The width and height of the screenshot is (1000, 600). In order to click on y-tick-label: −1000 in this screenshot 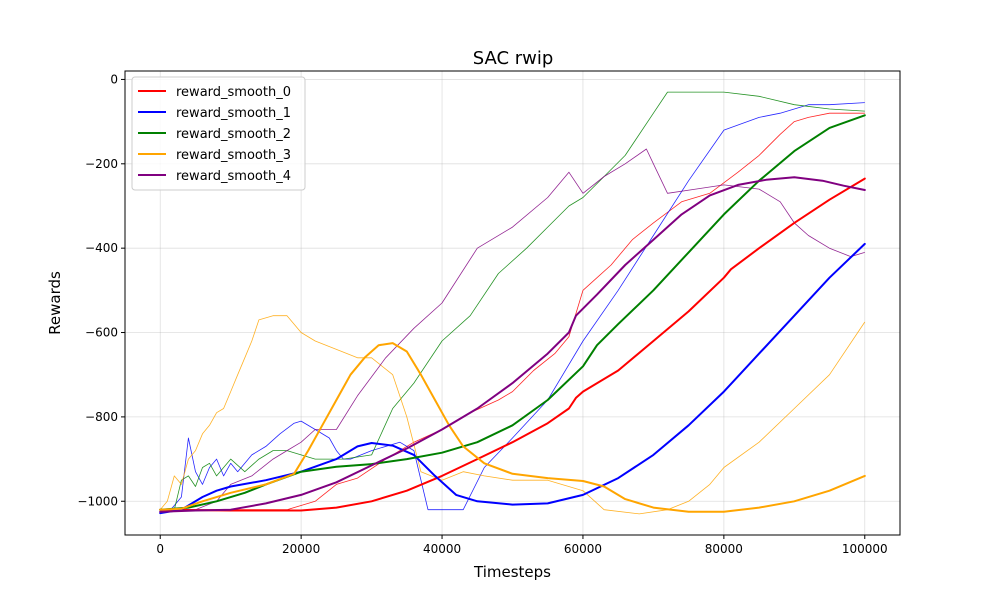, I will do `click(97, 501)`.